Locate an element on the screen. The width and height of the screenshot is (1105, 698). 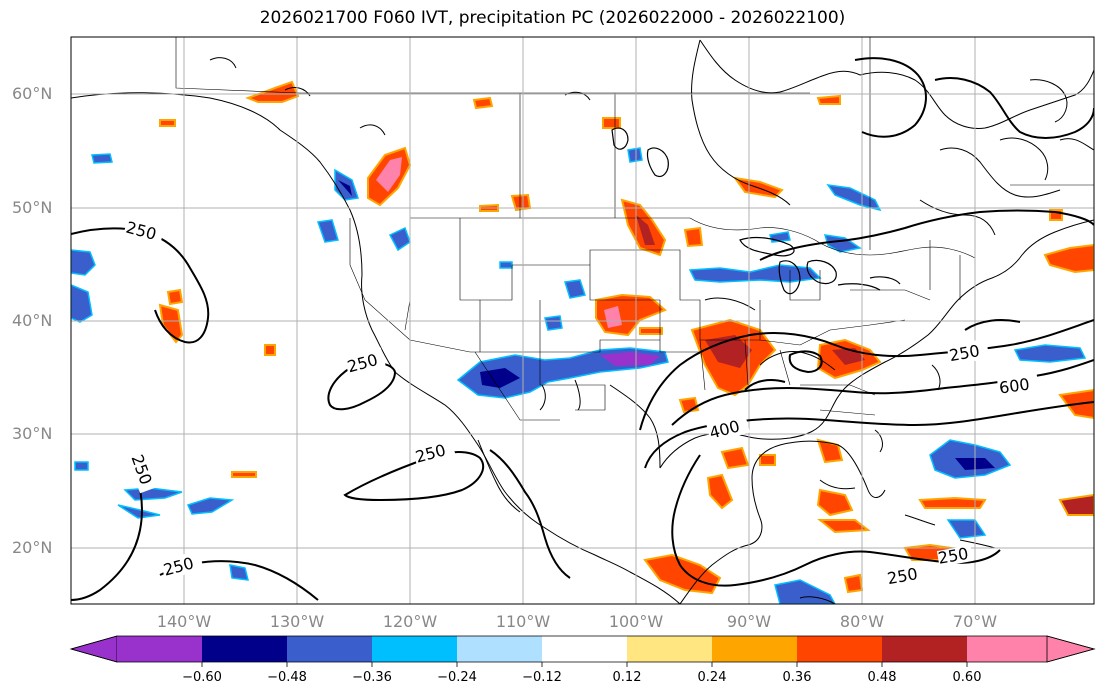
colorbar-tick-label: 0.24 is located at coordinates (712, 677).